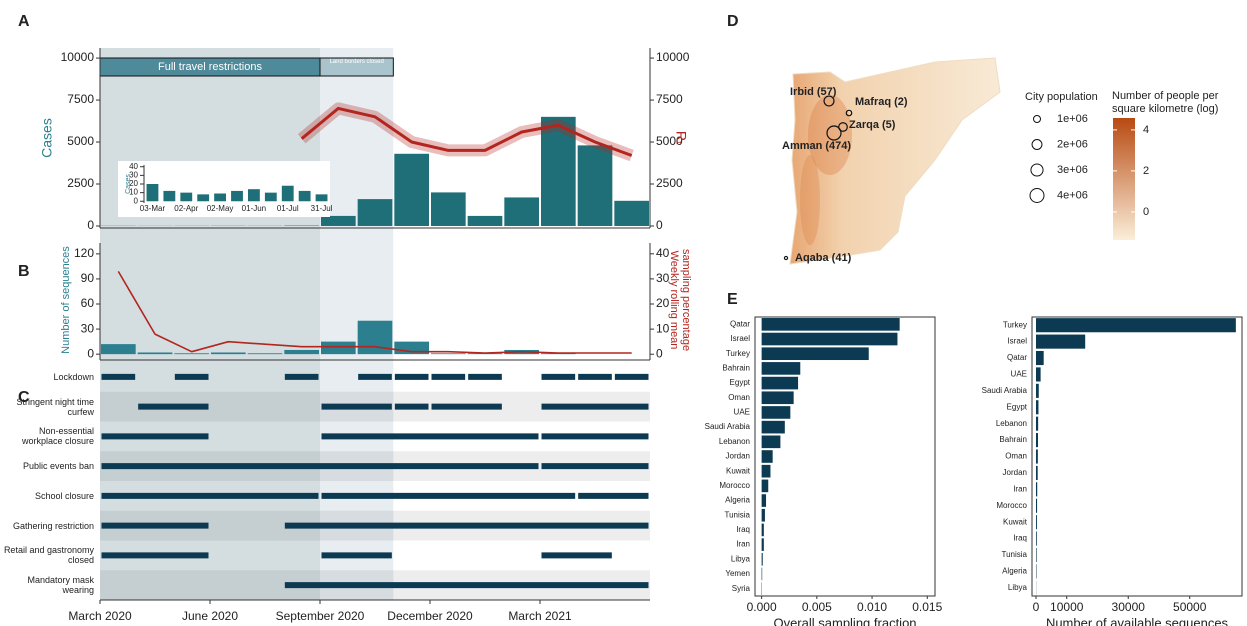  What do you see at coordinates (663, 278) in the screenshot?
I see `y-tick-label: 30` at bounding box center [663, 278].